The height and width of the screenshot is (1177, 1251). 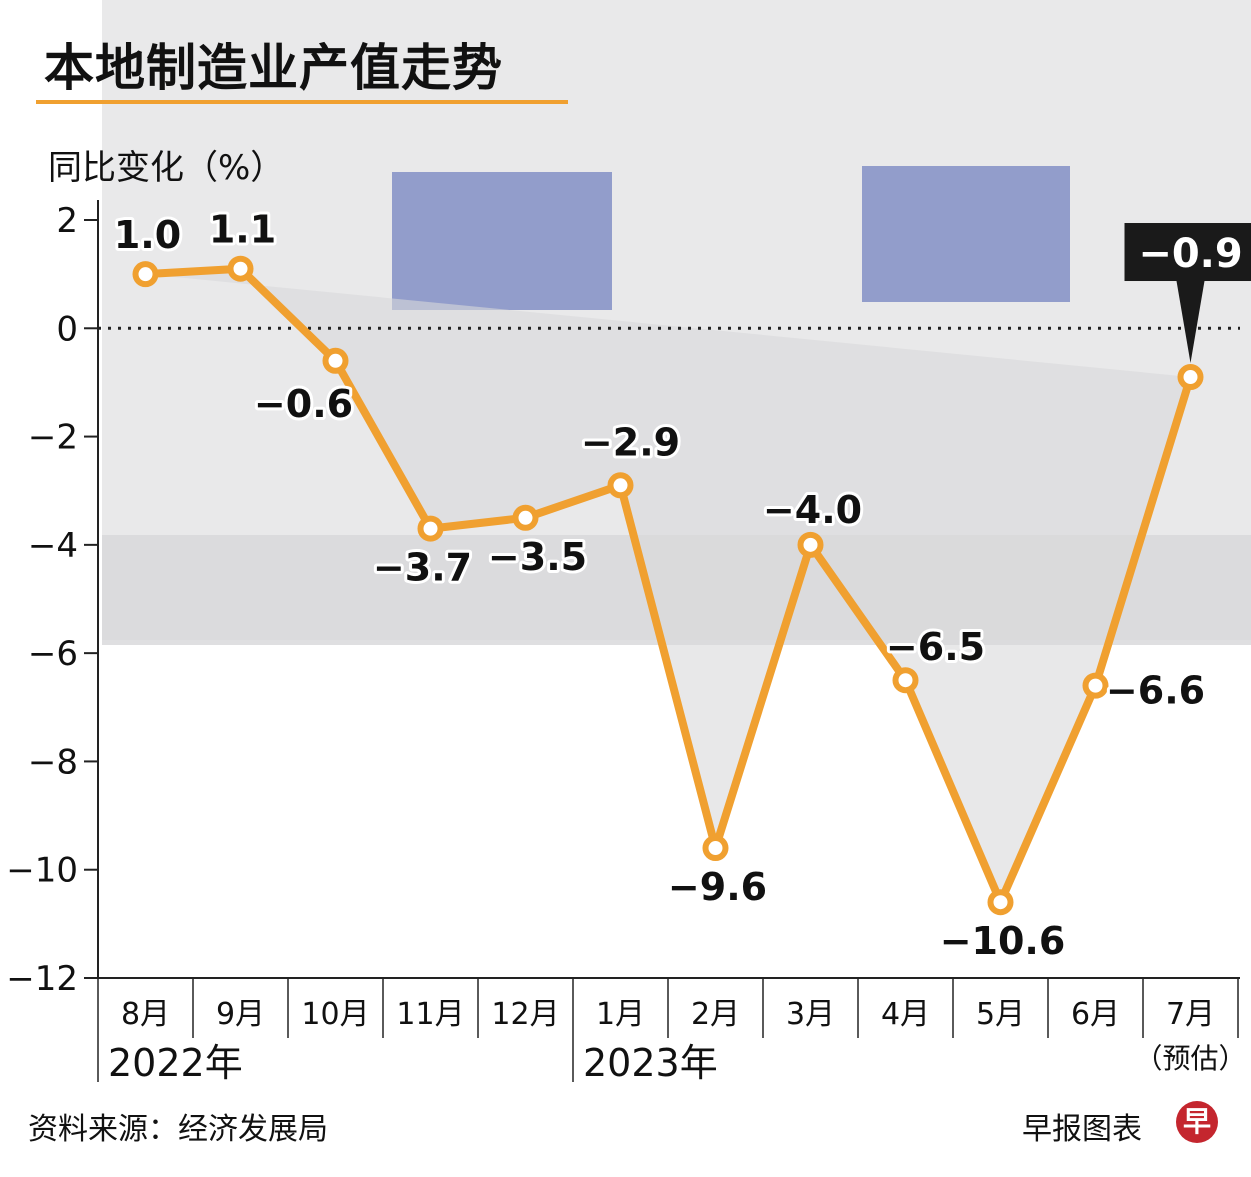 I want to click on x-tick-label: 8月, so click(x=145, y=1014).